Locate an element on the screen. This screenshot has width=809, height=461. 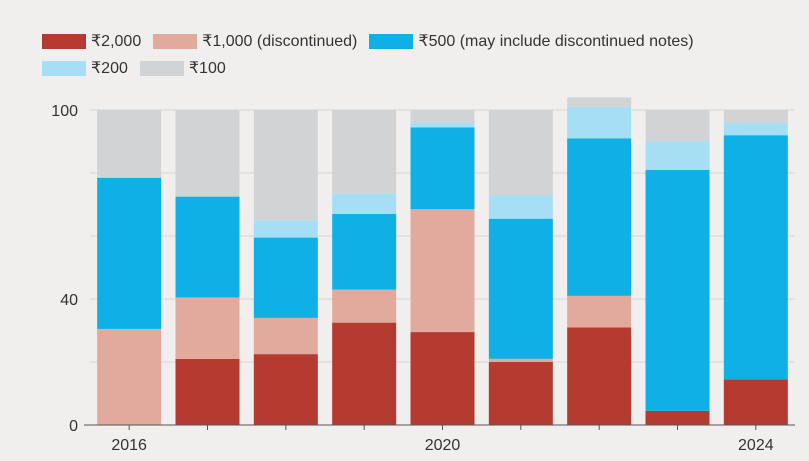
x-tick-label: 2024 is located at coordinates (756, 445).